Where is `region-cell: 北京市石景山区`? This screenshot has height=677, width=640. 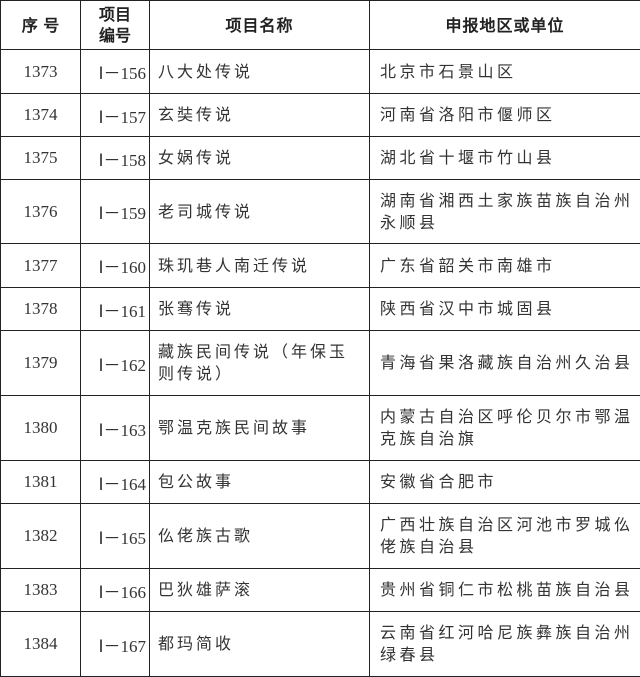
region-cell: 北京市石景山区 is located at coordinates (505, 72).